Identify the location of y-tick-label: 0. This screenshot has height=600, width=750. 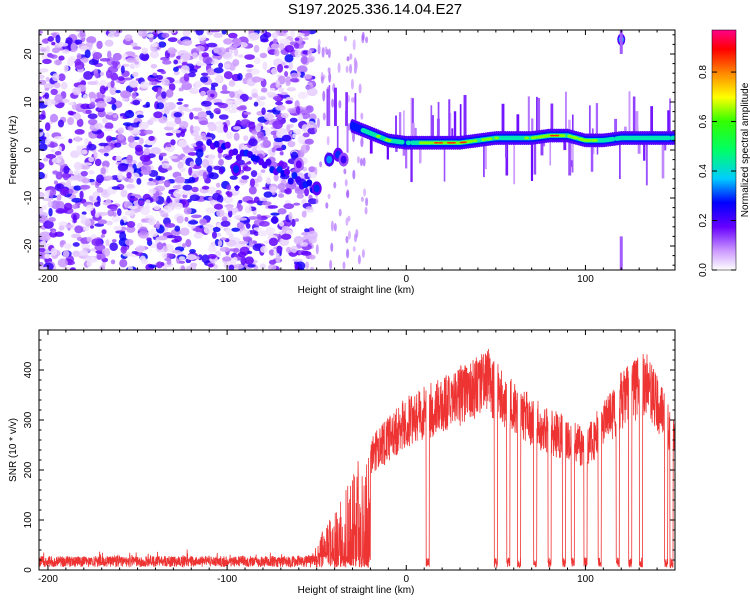
(28, 150).